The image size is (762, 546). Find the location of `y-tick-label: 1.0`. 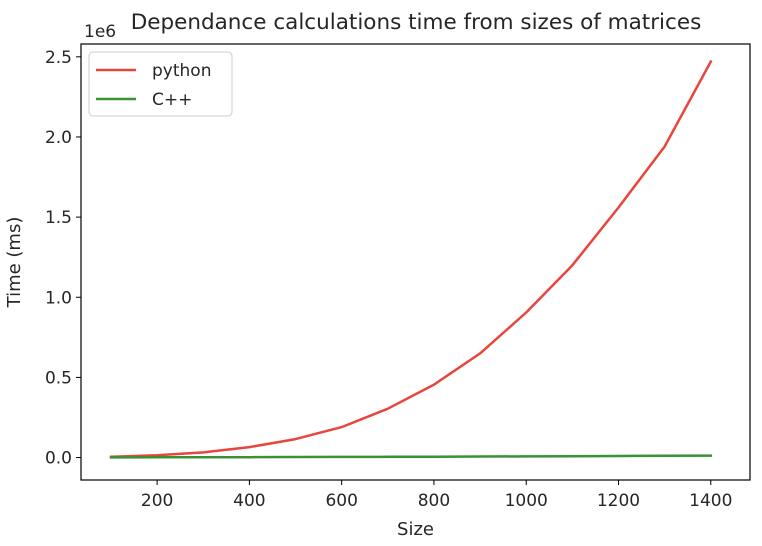

y-tick-label: 1.0 is located at coordinates (58, 298).